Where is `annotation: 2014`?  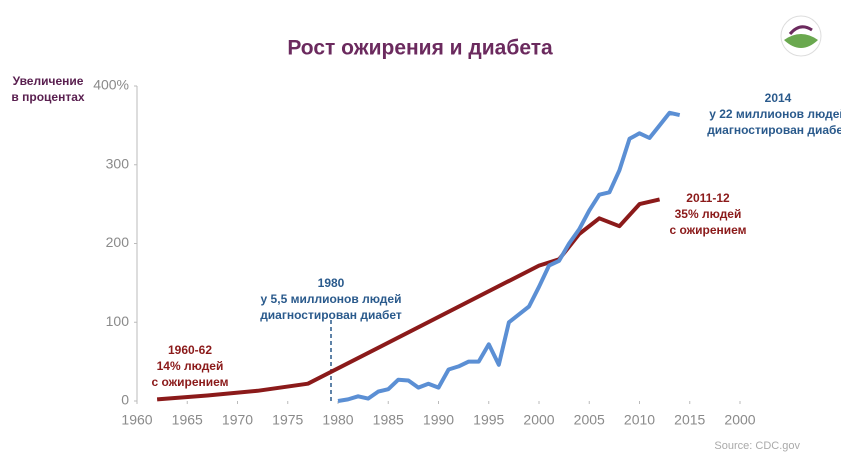
annotation: 2014 is located at coordinates (778, 98).